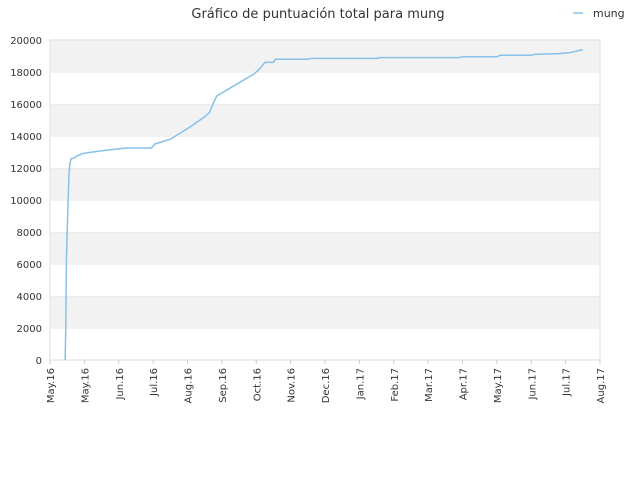  What do you see at coordinates (223, 385) in the screenshot?
I see `x-tick-label: Sep.16` at bounding box center [223, 385].